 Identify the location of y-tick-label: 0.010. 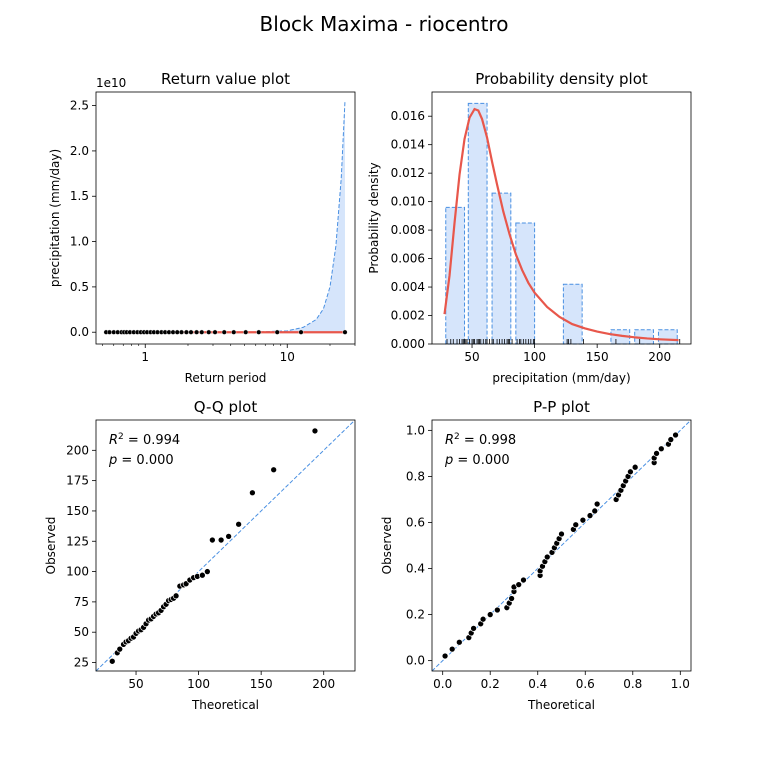
(408, 202).